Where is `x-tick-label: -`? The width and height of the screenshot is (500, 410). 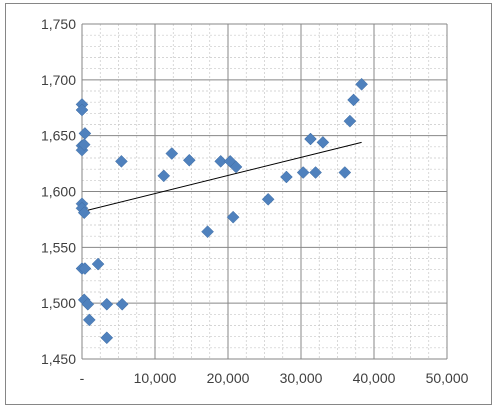
x-tick-label: - is located at coordinates (82, 378).